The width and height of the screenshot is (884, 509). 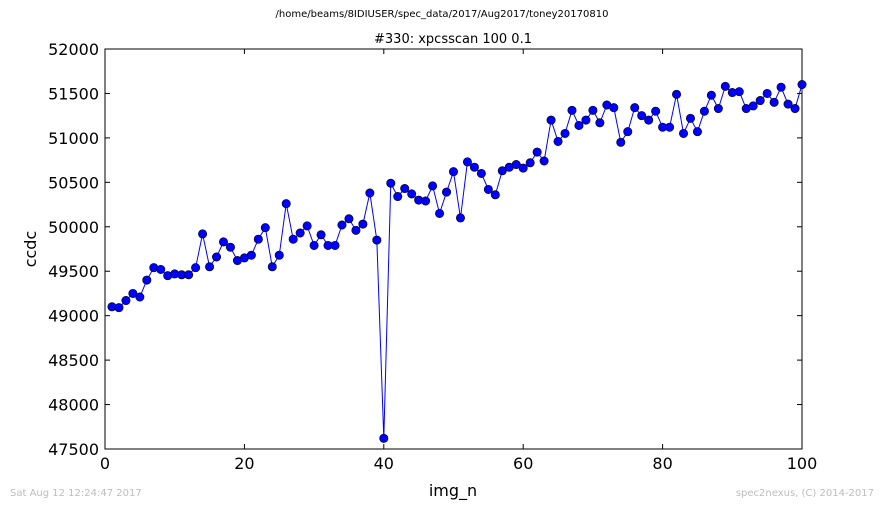 What do you see at coordinates (76, 493) in the screenshot?
I see `footer-timestamp: Sat Aug 12 12:24:47 2017` at bounding box center [76, 493].